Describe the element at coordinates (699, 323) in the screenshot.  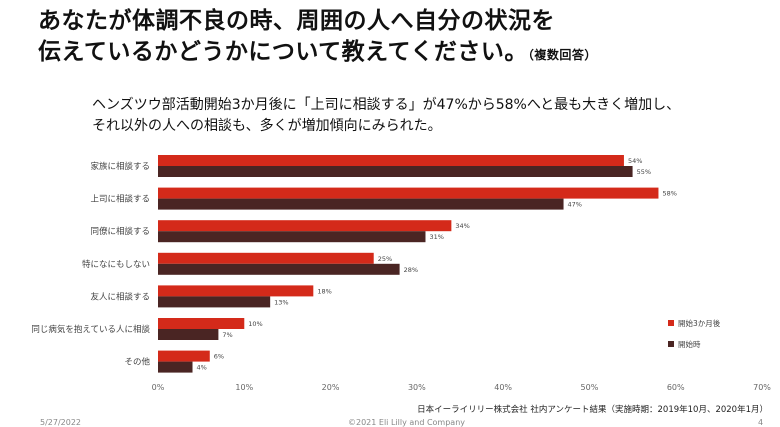
I see `legend-label: 開始3か月後` at that location.